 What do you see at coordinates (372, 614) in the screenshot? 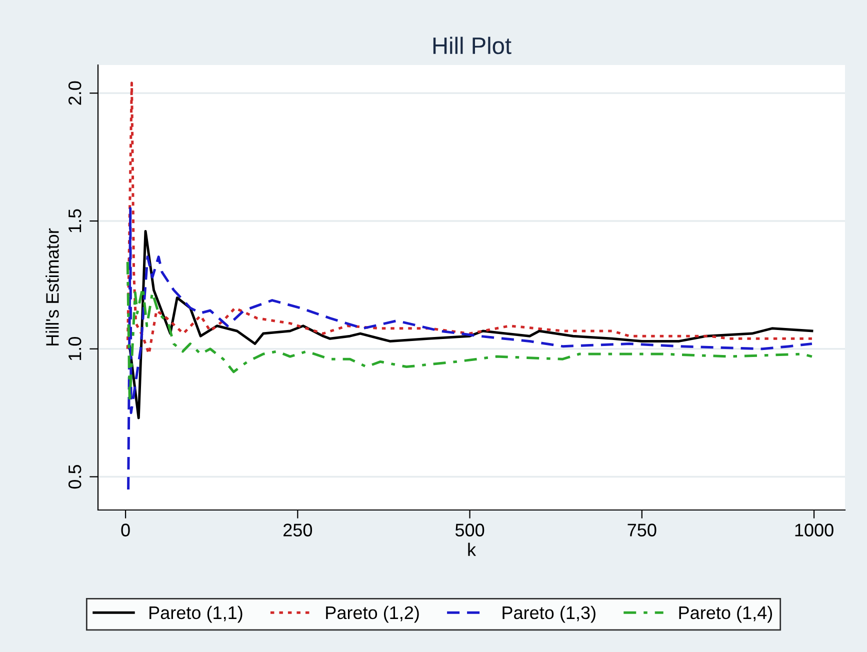
I see `legend-label: Pareto (1,2)` at bounding box center [372, 614].